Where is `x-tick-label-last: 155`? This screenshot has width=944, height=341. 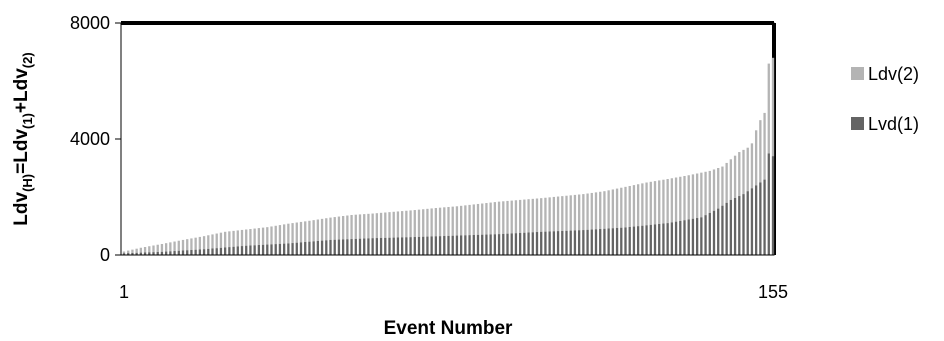
x-tick-label-last: 155 is located at coordinates (773, 292).